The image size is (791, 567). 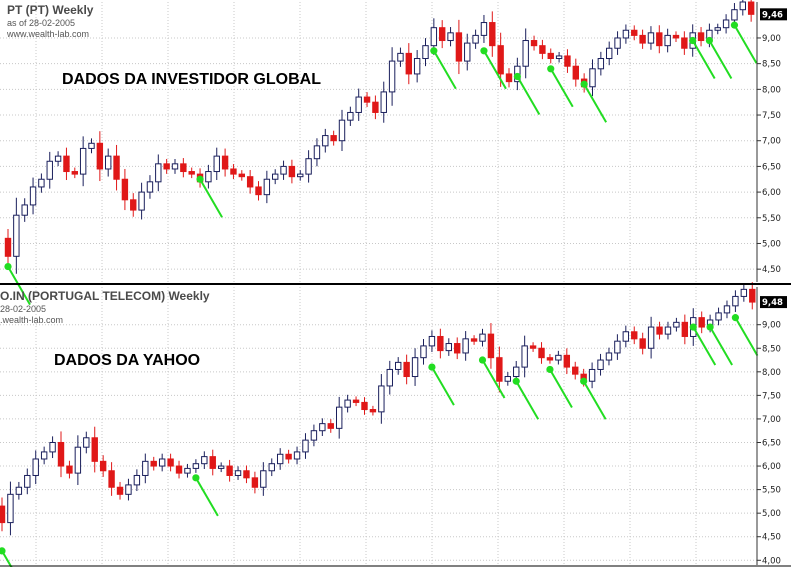 I want to click on chart-subtitle: 28-02-2005, so click(x=23, y=309).